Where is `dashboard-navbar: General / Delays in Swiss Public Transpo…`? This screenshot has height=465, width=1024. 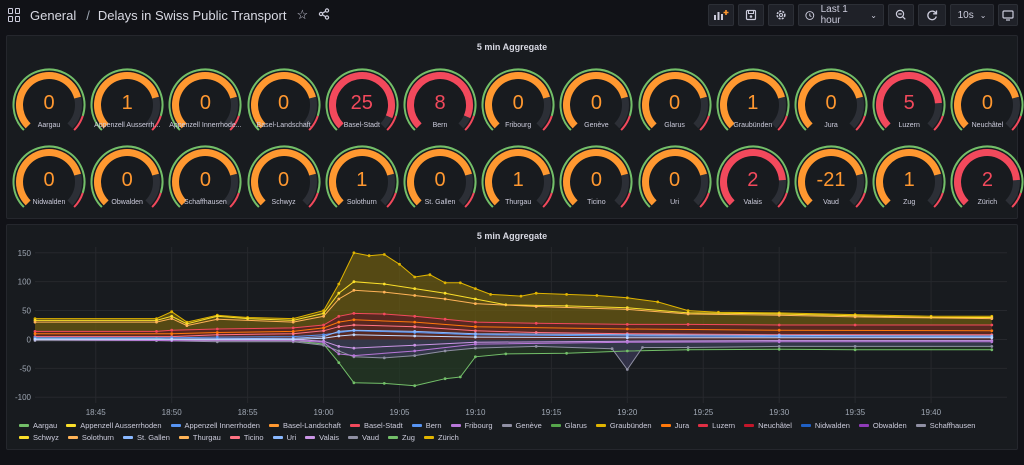
dashboard-navbar: General / Delays in Swiss Public Transpo… is located at coordinates (512, 15).